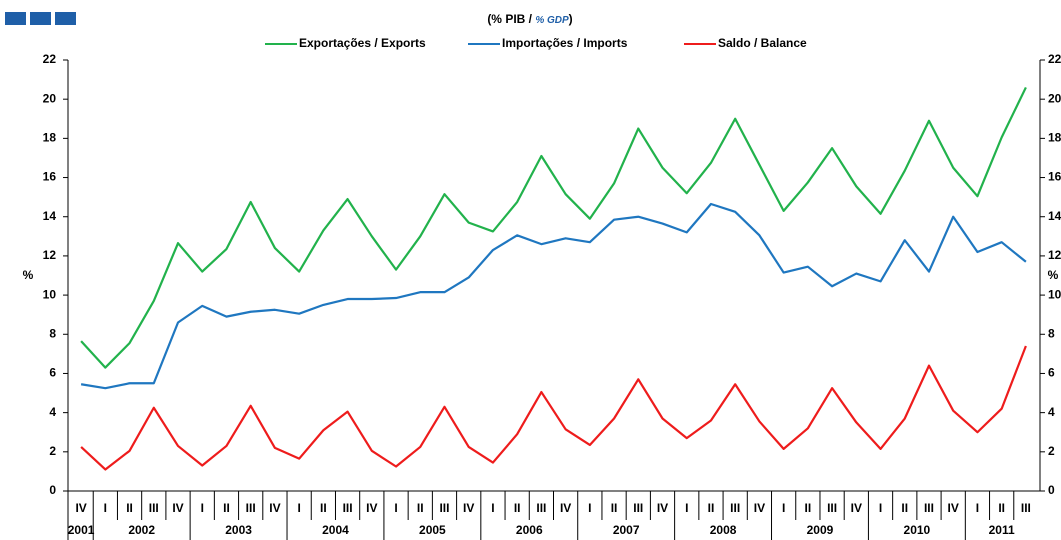 The height and width of the screenshot is (540, 1061). Describe the element at coordinates (1051, 490) in the screenshot. I see `y2-tick-label: 0` at that location.